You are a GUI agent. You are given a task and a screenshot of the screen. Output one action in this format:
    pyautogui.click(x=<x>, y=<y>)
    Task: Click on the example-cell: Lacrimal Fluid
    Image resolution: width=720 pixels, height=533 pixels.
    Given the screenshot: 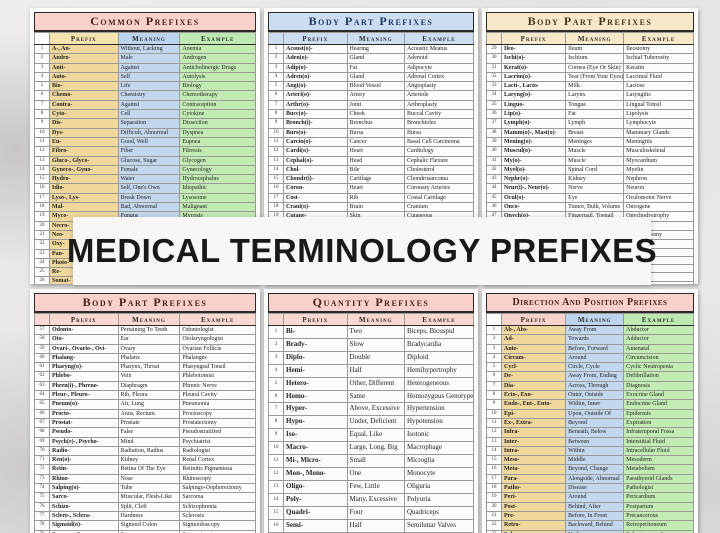 What is the action you would take?
    pyautogui.click(x=658, y=77)
    